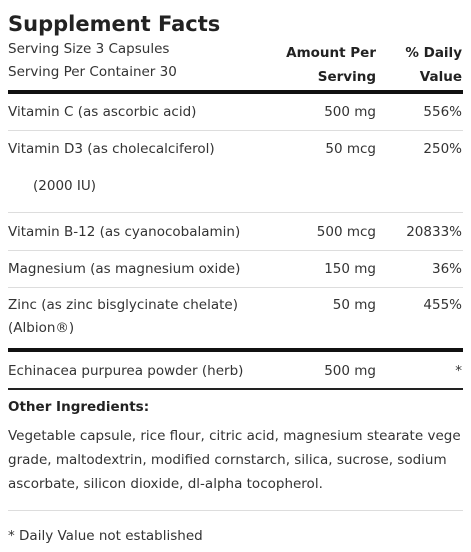 The width and height of the screenshot is (471, 552). What do you see at coordinates (331, 53) in the screenshot?
I see `column-header: Amount Per` at bounding box center [331, 53].